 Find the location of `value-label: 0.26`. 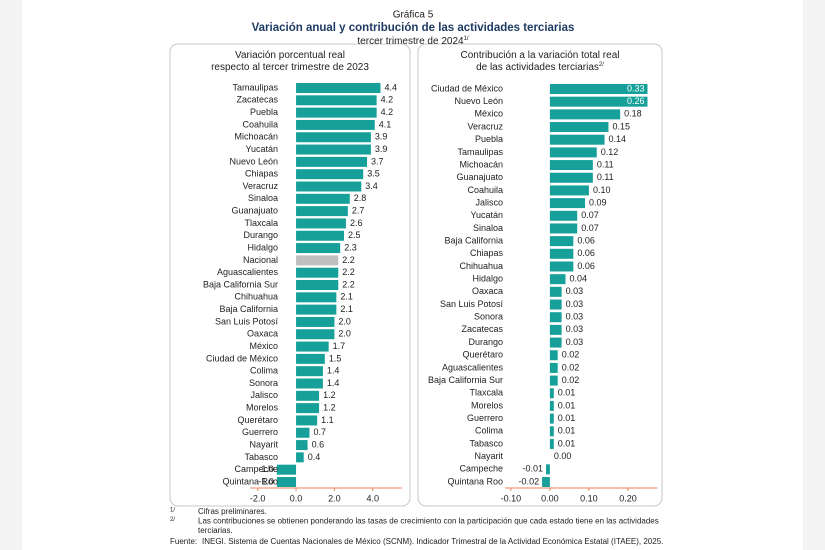

value-label: 0.26 is located at coordinates (636, 101).